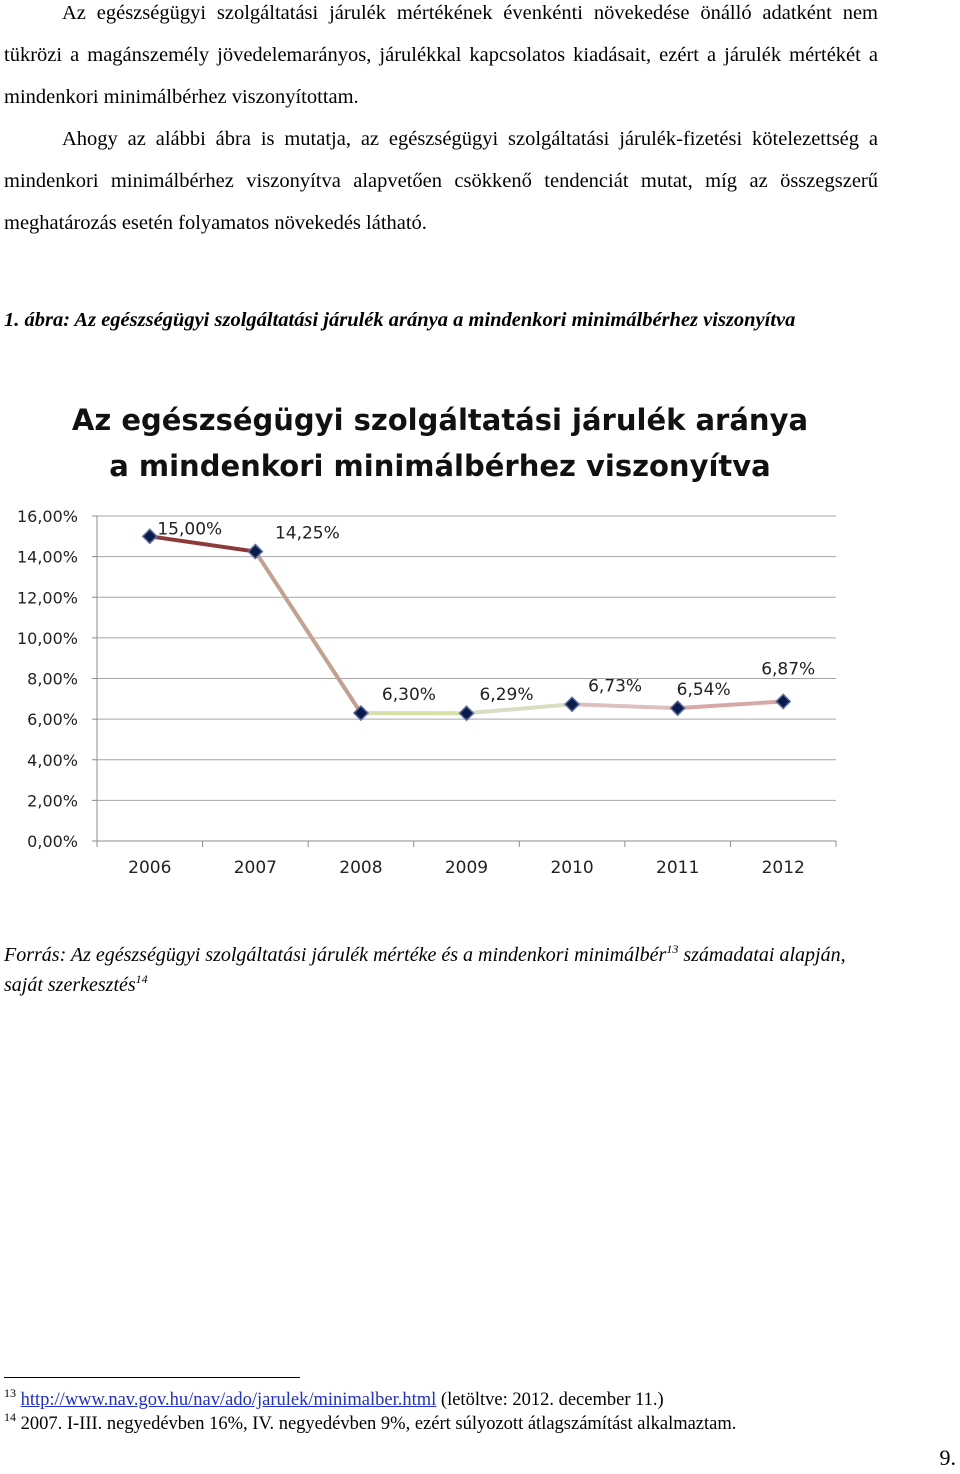 The width and height of the screenshot is (960, 1474). Describe the element at coordinates (10, 1417) in the screenshot. I see `footnote-14-number: 14` at that location.